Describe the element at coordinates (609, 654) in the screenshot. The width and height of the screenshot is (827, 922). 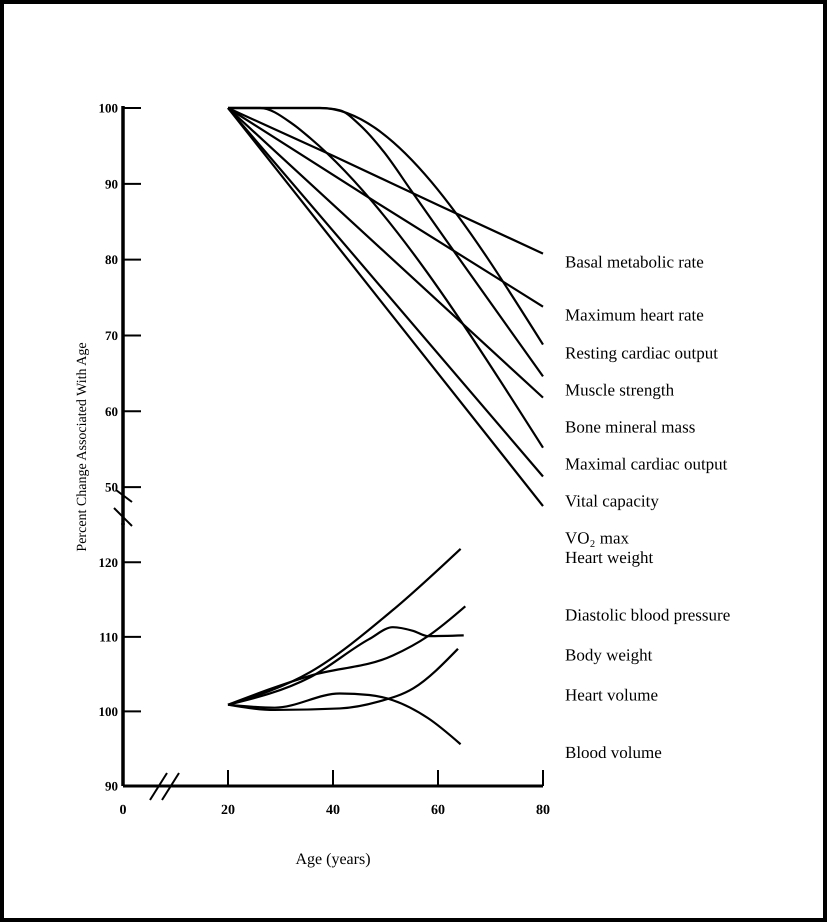
I see `text: Body weight` at that location.